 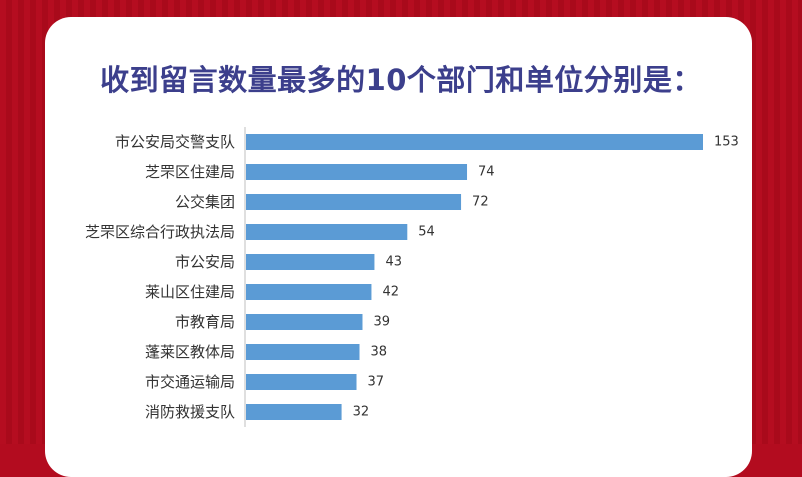 What do you see at coordinates (390, 292) in the screenshot?
I see `value-label: 42` at bounding box center [390, 292].